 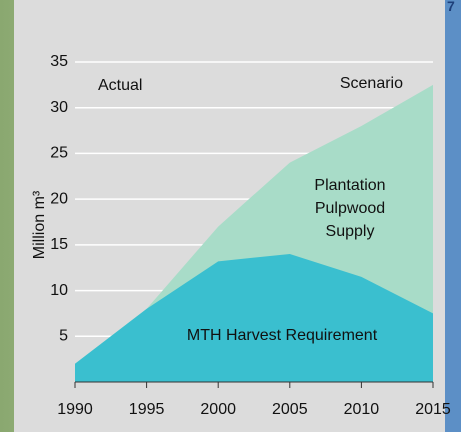 What do you see at coordinates (63, 336) in the screenshot?
I see `y-tick-label: 5` at bounding box center [63, 336].